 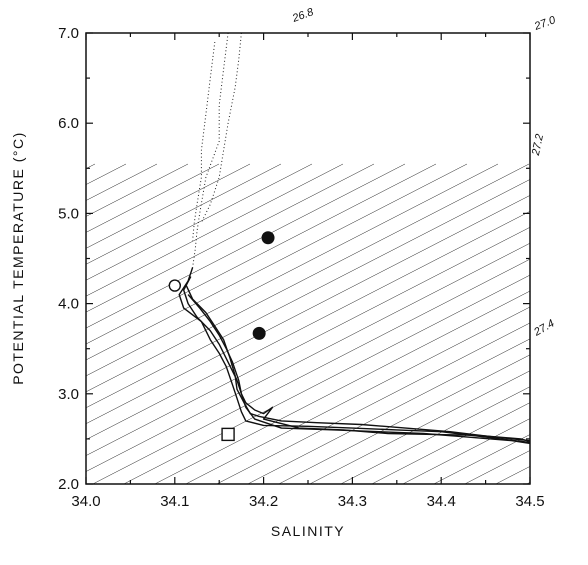 I want to click on x-axis-title: SALINITY, so click(x=308, y=531).